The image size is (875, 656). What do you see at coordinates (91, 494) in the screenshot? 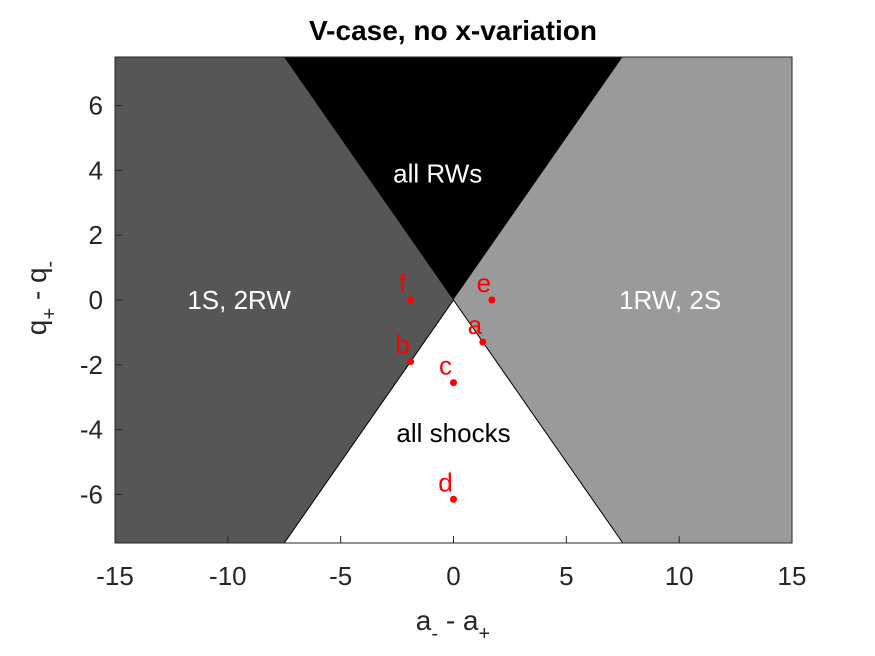
I see `y-tick-label-0: -6` at bounding box center [91, 494].